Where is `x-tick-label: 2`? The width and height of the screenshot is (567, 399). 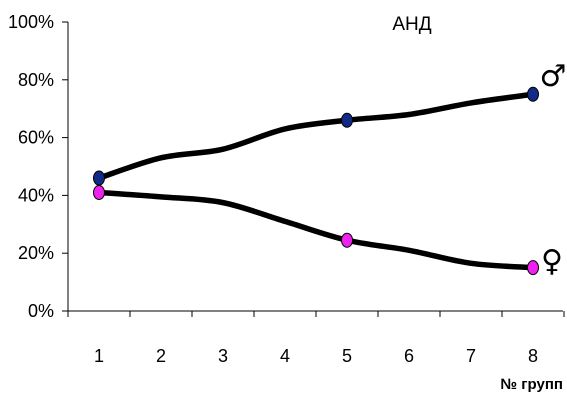 x-tick-label: 2 is located at coordinates (161, 356).